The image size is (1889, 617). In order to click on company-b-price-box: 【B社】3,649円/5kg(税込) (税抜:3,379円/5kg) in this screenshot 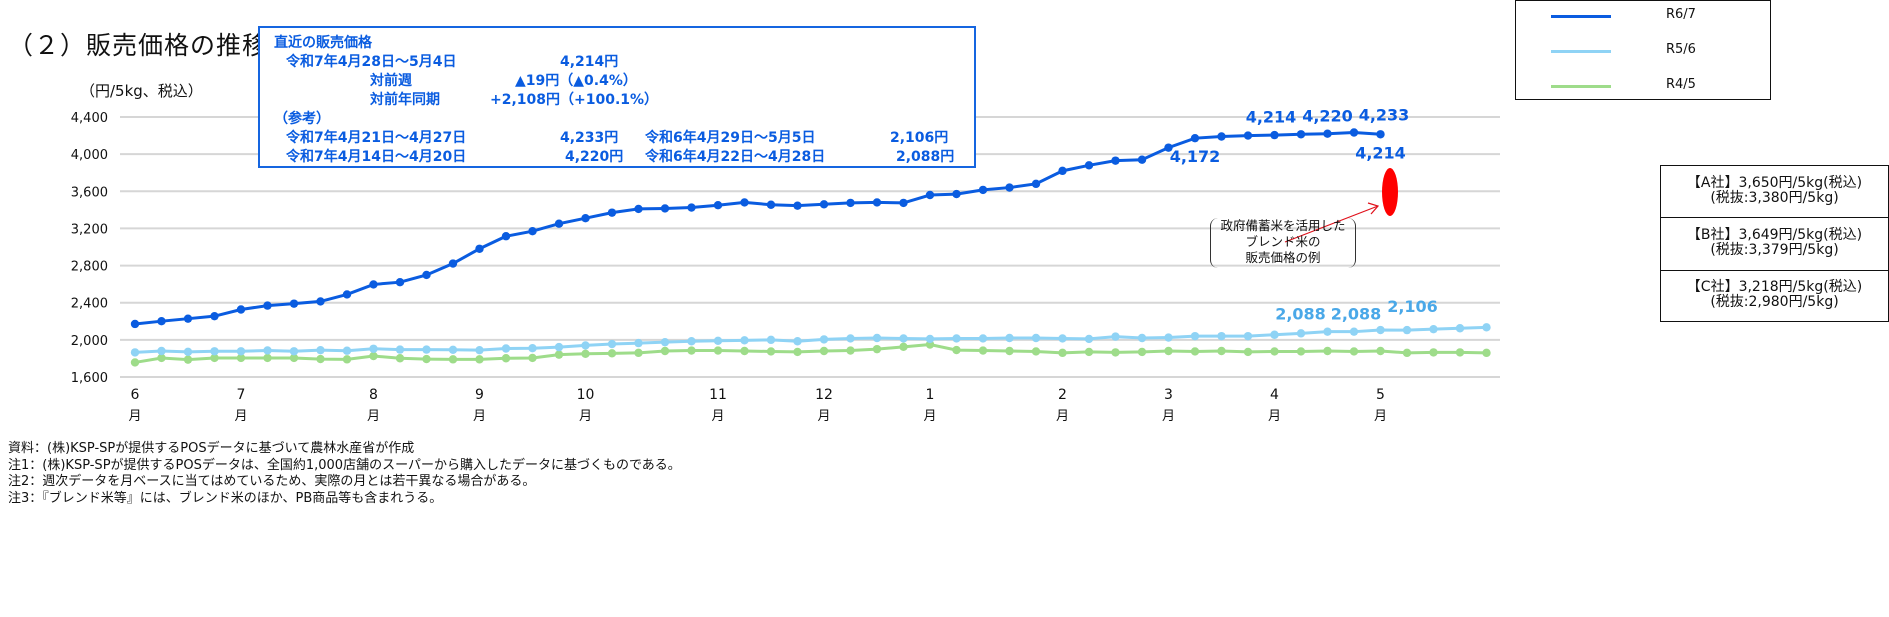, I will do `click(1774, 244)`.